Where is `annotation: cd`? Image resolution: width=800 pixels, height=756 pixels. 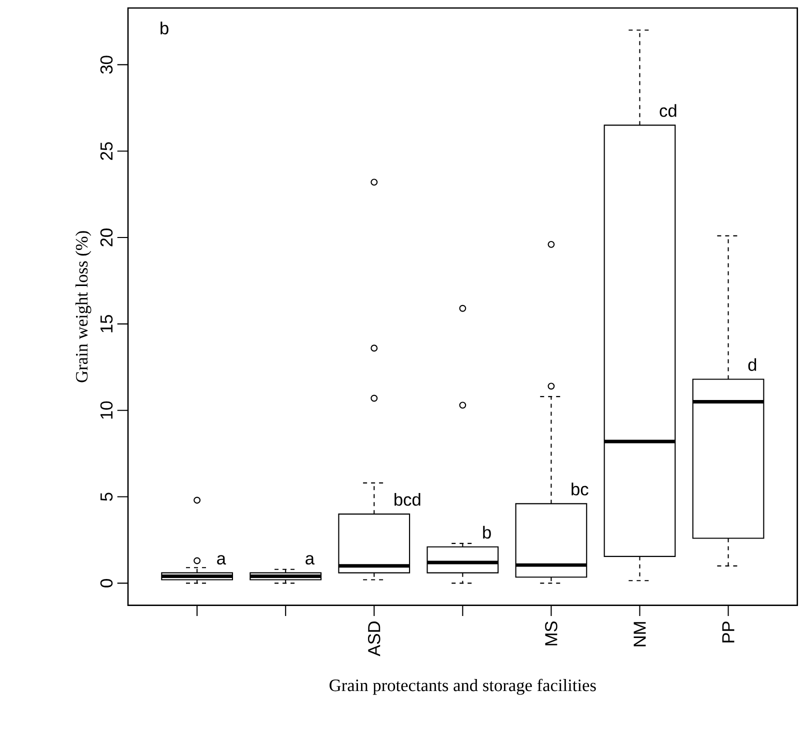
annotation: cd is located at coordinates (668, 110).